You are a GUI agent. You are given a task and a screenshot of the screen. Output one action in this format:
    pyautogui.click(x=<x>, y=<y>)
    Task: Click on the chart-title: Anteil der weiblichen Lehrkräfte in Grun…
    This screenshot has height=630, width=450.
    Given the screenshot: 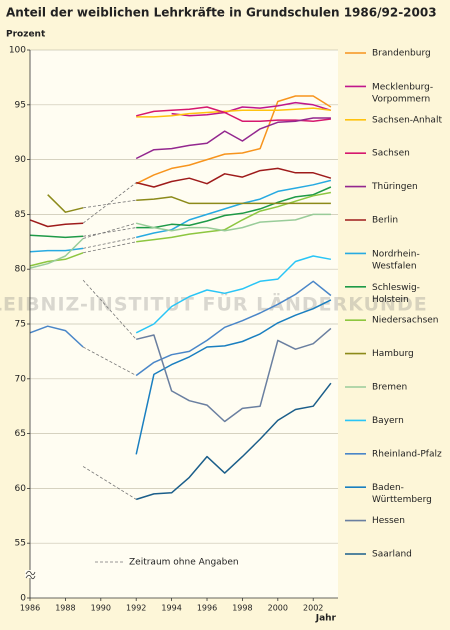 What is the action you would take?
    pyautogui.click(x=221, y=13)
    